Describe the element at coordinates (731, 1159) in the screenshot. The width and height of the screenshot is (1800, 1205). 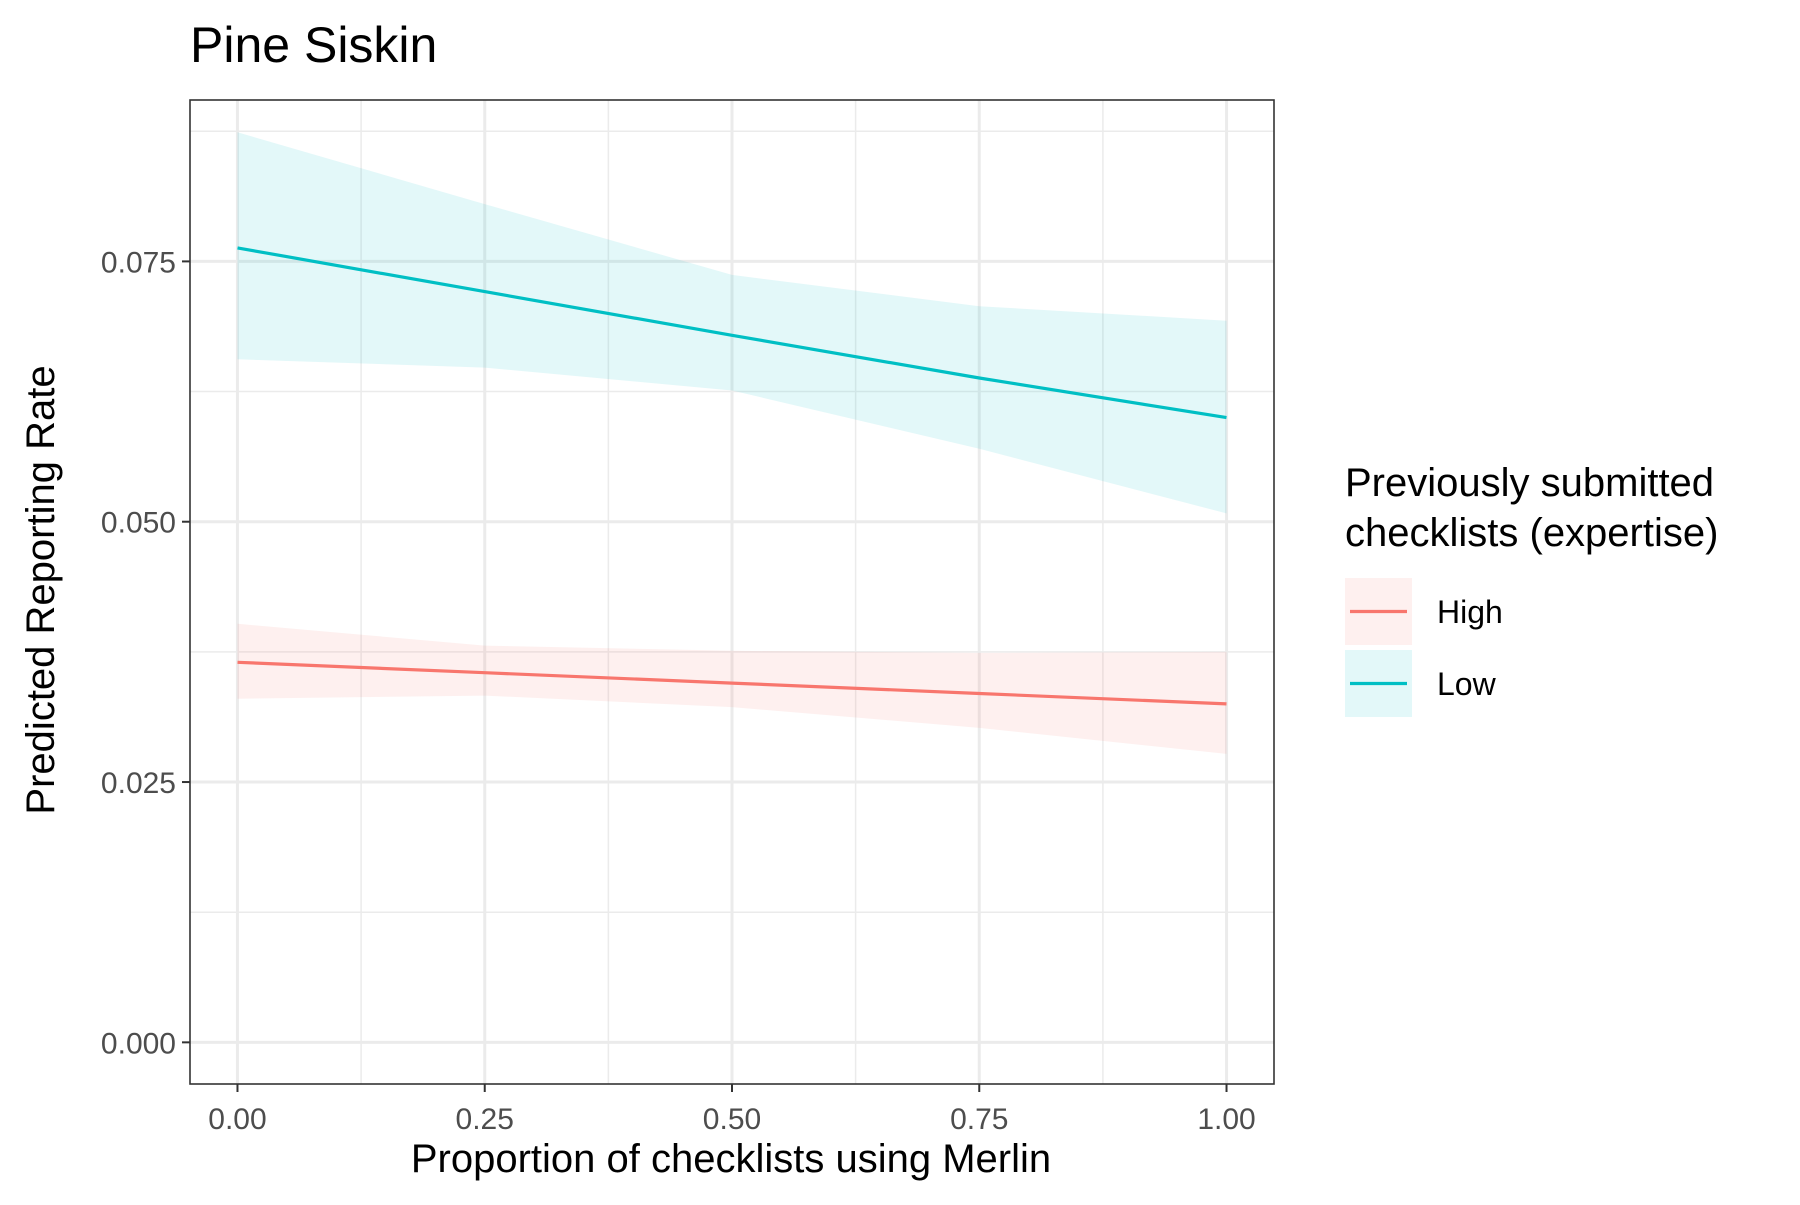
I see `x-axis-title: Proportion of checklists using Merlin` at that location.